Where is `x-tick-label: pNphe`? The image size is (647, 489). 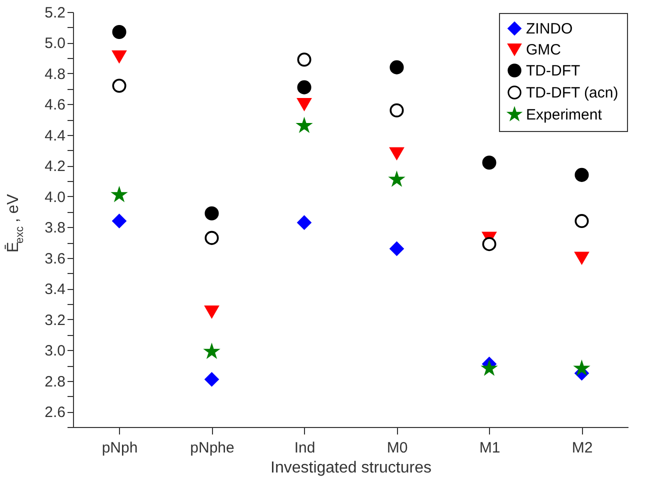 x-tick-label: pNphe is located at coordinates (212, 448).